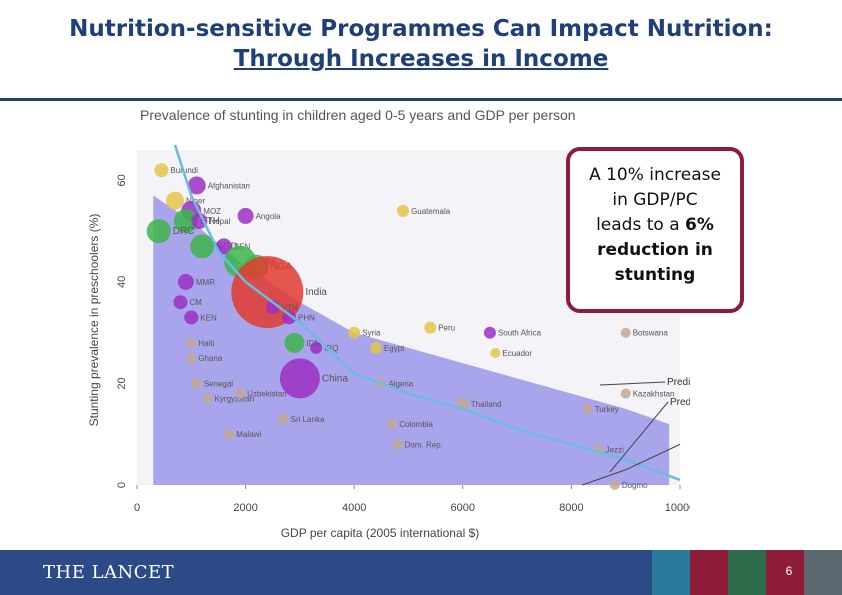  Describe the element at coordinates (380, 533) in the screenshot. I see `x-axis-label: GDP per capita (2005 international $)` at that location.